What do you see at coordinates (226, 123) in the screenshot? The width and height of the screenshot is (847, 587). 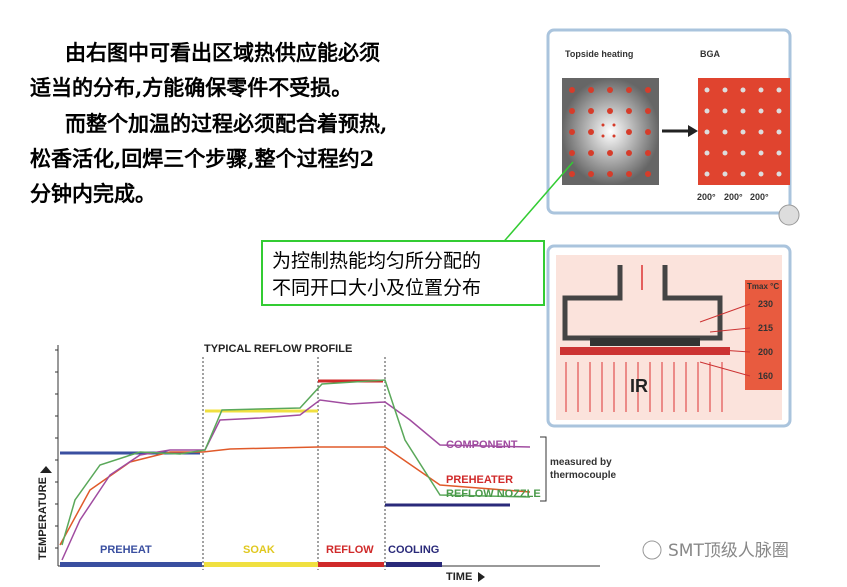 I see `text-line: 而整个加温的过程必须配合着预热,` at bounding box center [226, 123].